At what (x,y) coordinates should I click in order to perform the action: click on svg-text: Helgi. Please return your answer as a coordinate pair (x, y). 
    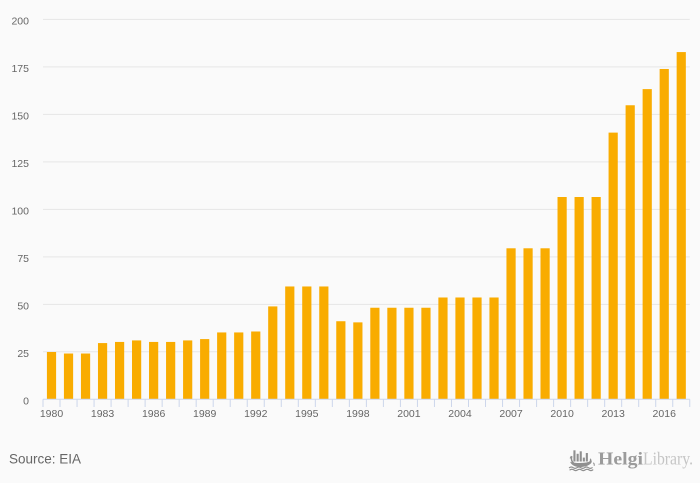
    Looking at the image, I should click on (620, 458).